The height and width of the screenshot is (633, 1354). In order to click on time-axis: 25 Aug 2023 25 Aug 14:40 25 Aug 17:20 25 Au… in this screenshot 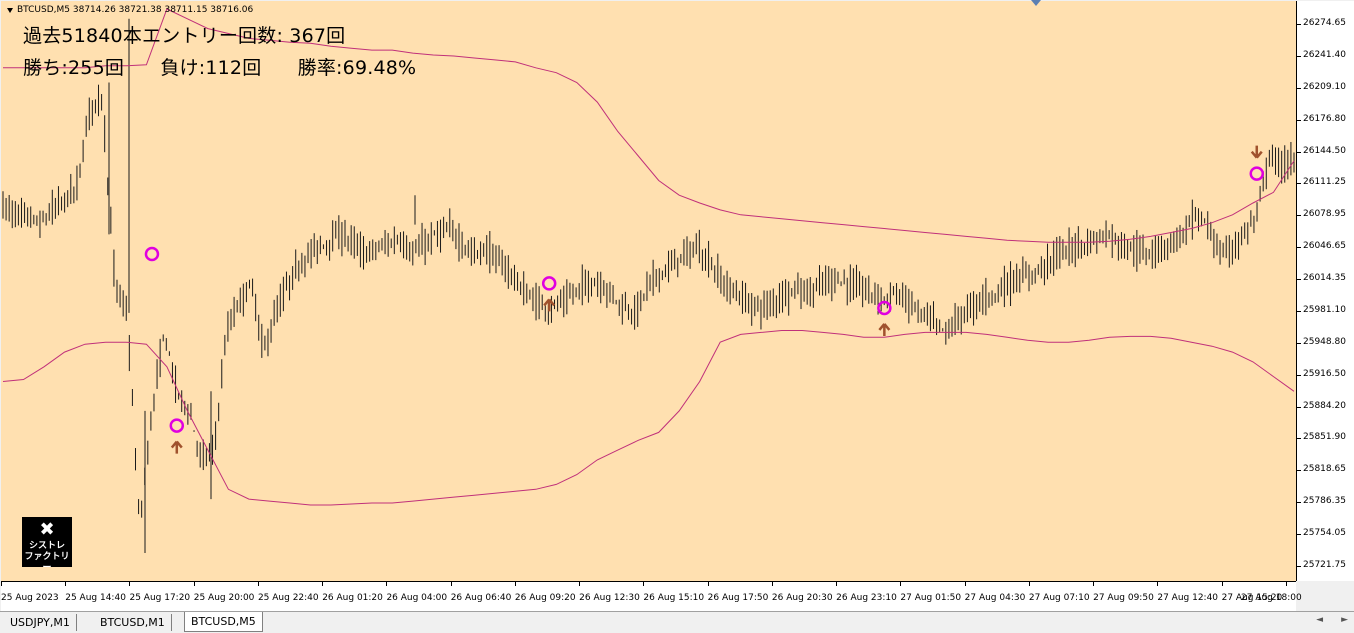, I will do `click(651, 596)`.